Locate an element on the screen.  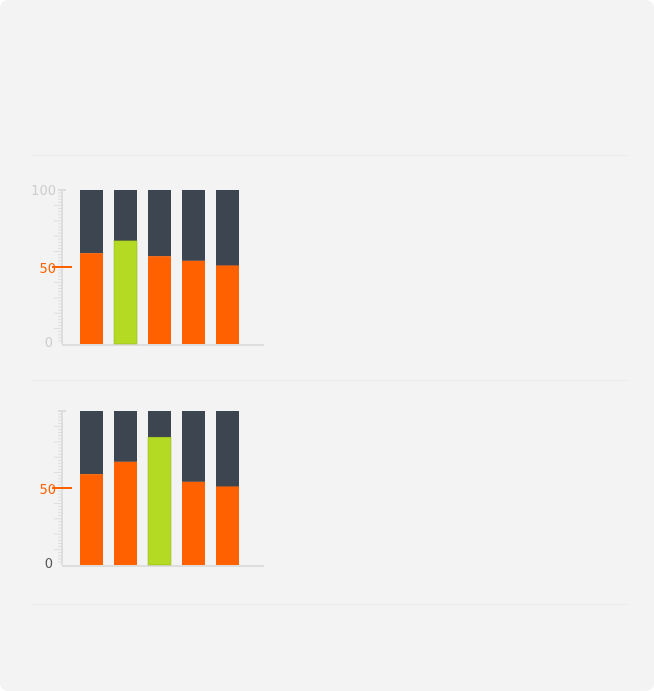
stacked-bar-chart-1: 100 50 0 is located at coordinates (147, 267).